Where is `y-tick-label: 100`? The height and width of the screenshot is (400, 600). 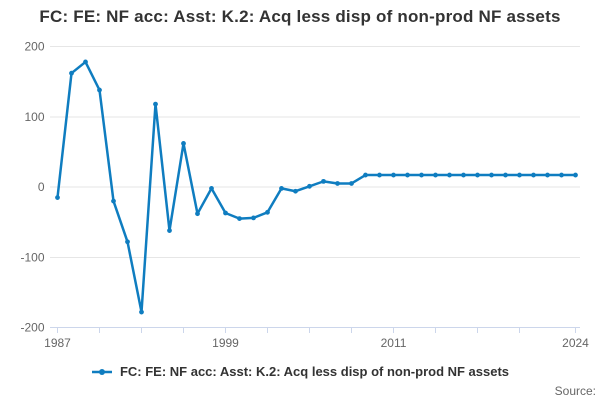 y-tick-label: 100 is located at coordinates (34, 117).